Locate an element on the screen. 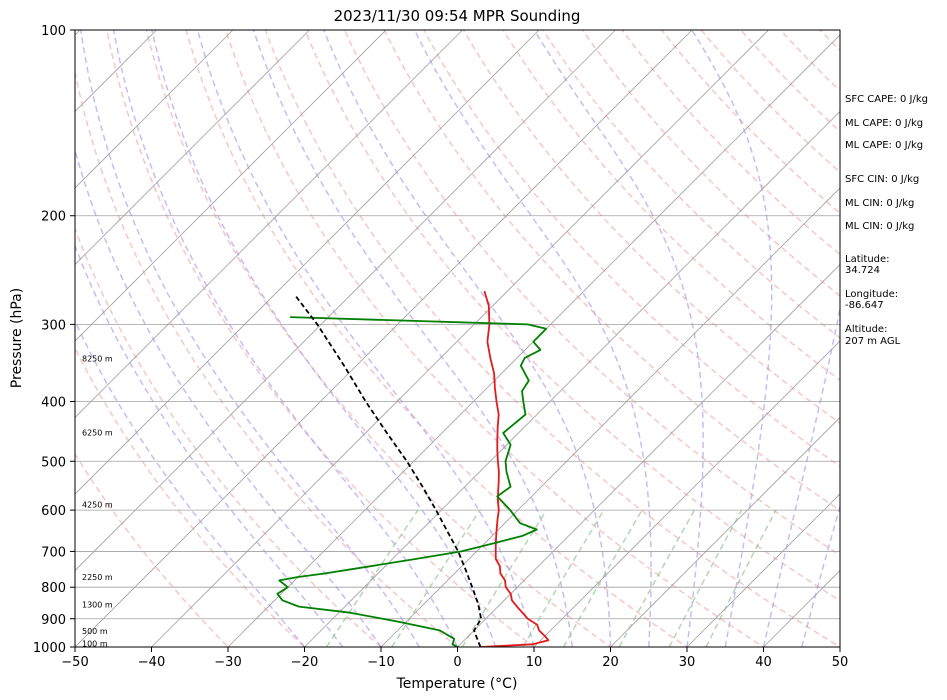  x-tick-label: −20 is located at coordinates (304, 662).